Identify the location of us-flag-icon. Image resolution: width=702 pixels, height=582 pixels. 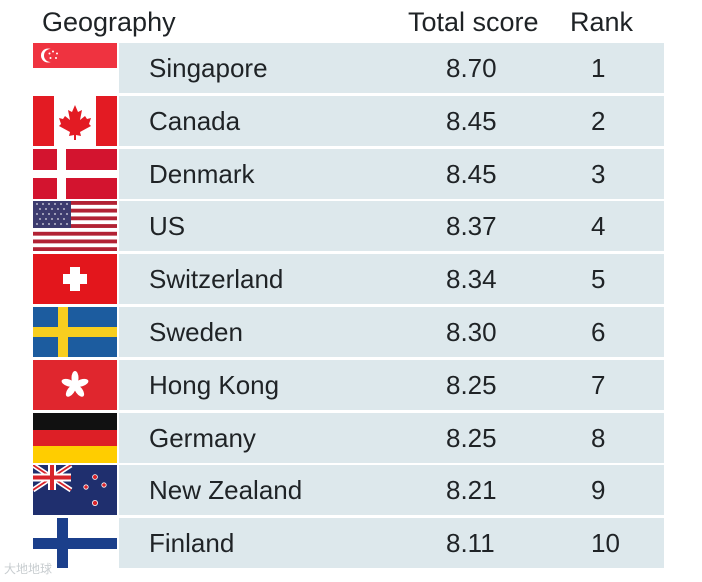
(75, 226).